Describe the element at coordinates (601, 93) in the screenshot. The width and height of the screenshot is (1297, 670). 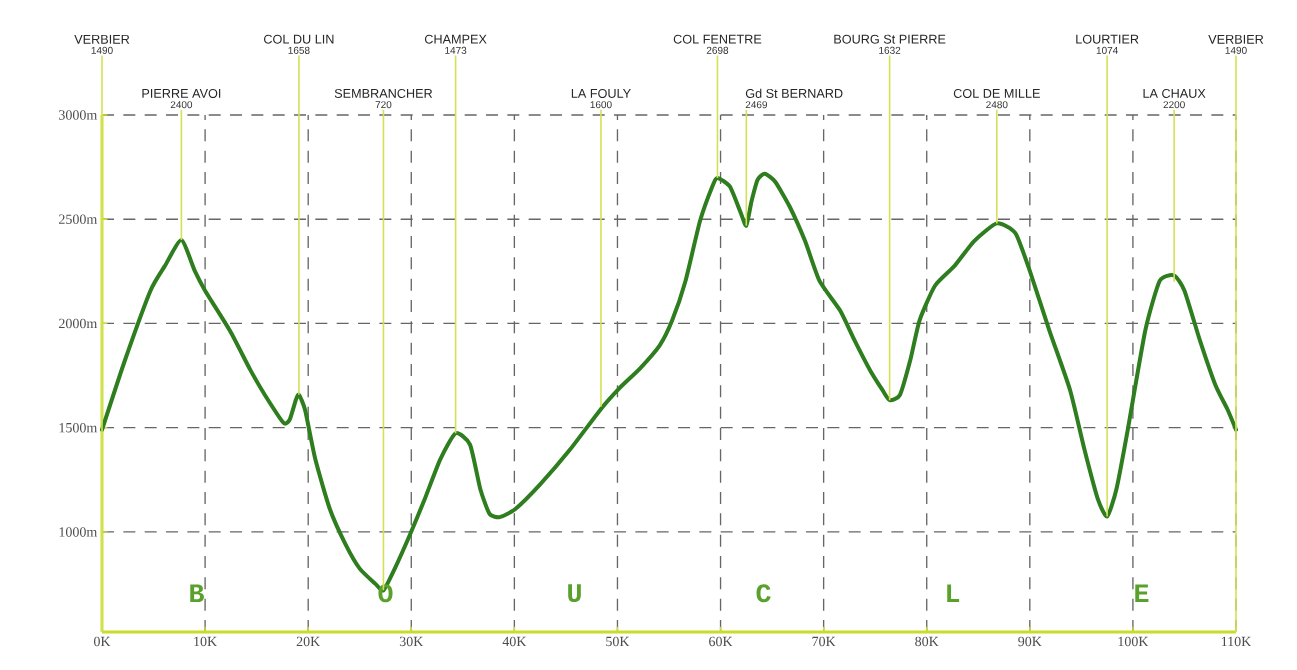
I see `annotation: LA FOULY` at that location.